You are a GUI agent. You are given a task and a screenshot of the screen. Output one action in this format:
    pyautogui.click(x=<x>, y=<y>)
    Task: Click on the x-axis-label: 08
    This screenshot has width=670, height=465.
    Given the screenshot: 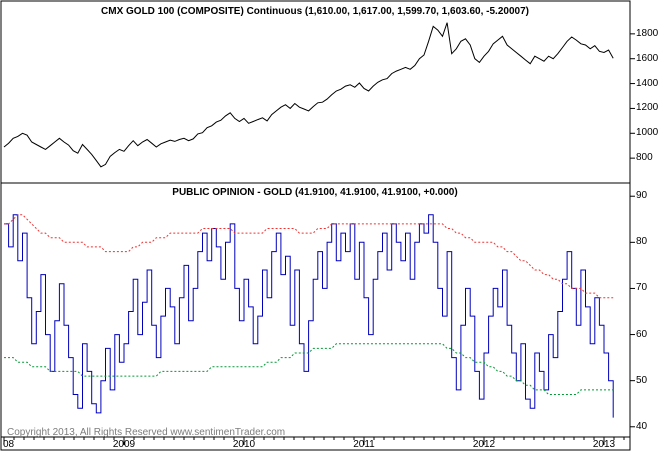 What is the action you would take?
    pyautogui.click(x=9, y=444)
    